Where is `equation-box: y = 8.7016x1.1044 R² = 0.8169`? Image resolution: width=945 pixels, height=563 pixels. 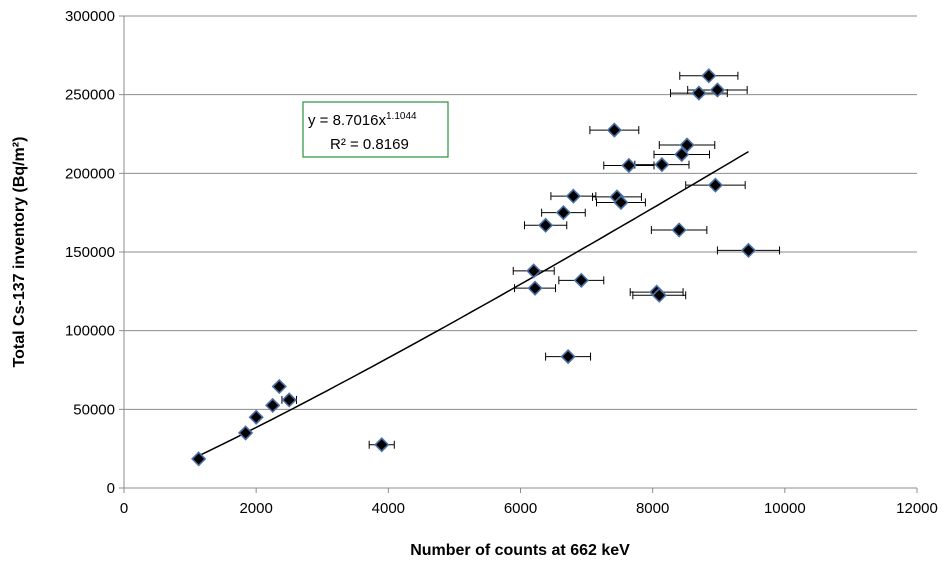 equation-box: y = 8.7016x1.1044 R² = 0.8169 is located at coordinates (375, 129).